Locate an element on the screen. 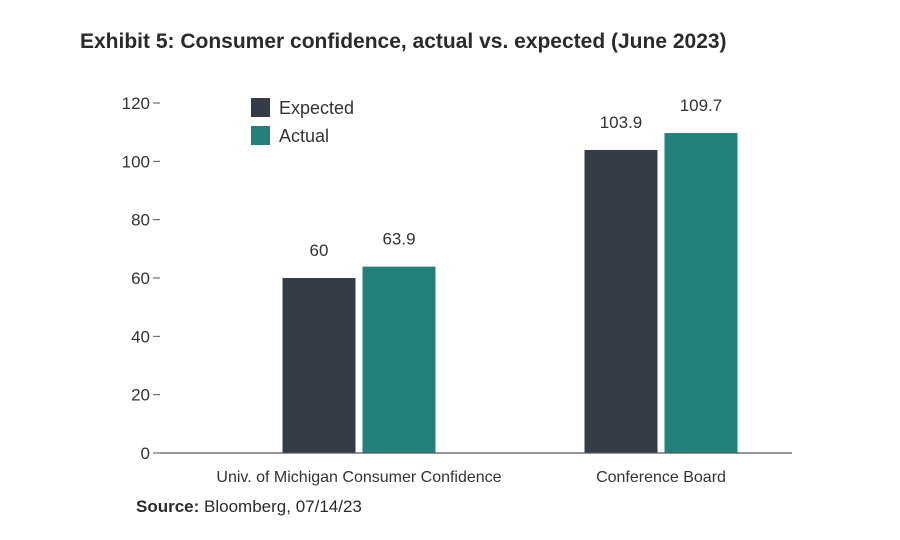 The width and height of the screenshot is (900, 540). data-label: 60 is located at coordinates (319, 250).